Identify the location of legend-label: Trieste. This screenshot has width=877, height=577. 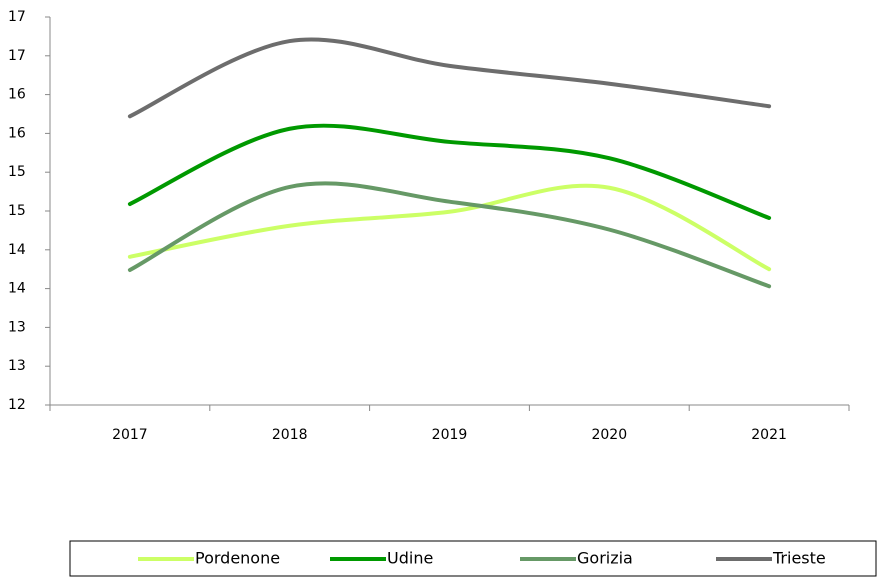
(799, 558).